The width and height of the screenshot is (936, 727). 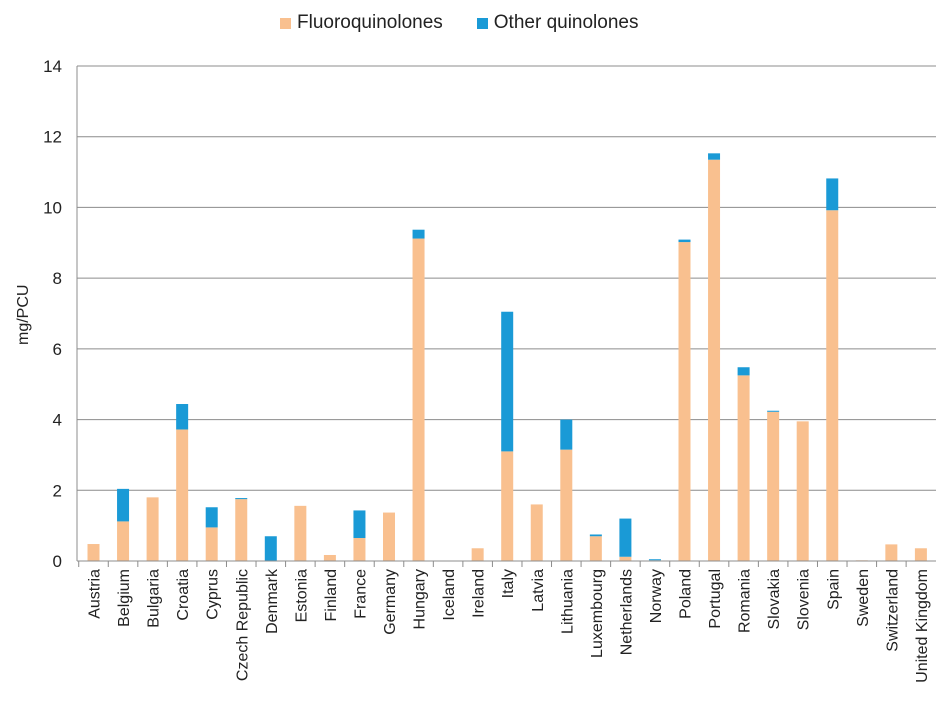 I want to click on y-tick-label: 2, so click(x=57, y=490).